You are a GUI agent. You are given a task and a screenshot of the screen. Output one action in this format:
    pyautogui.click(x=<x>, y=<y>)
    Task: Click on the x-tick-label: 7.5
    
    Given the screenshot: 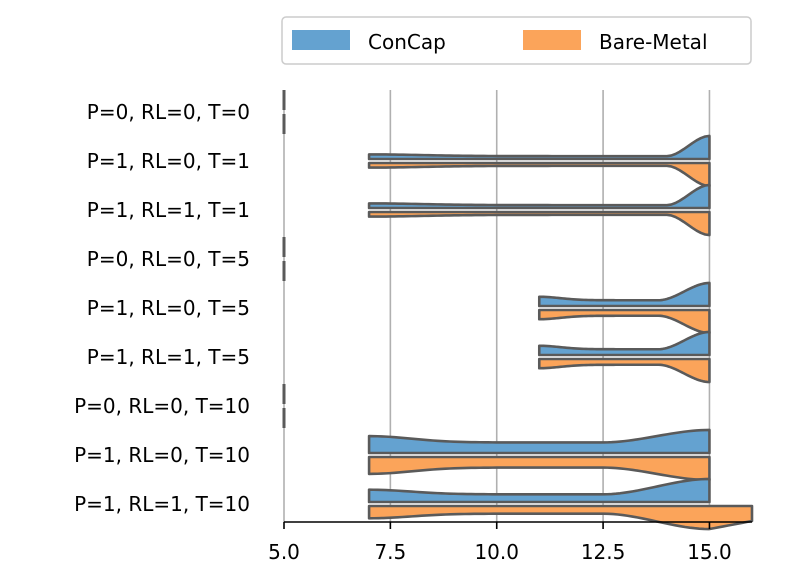 What is the action you would take?
    pyautogui.click(x=390, y=552)
    